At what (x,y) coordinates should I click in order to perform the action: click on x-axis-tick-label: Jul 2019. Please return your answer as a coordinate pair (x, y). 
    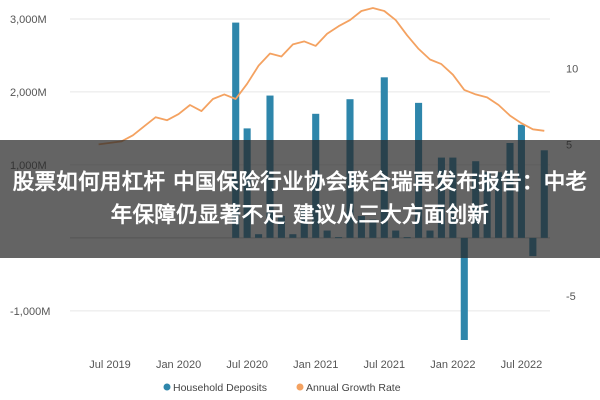
    Looking at the image, I should click on (110, 365).